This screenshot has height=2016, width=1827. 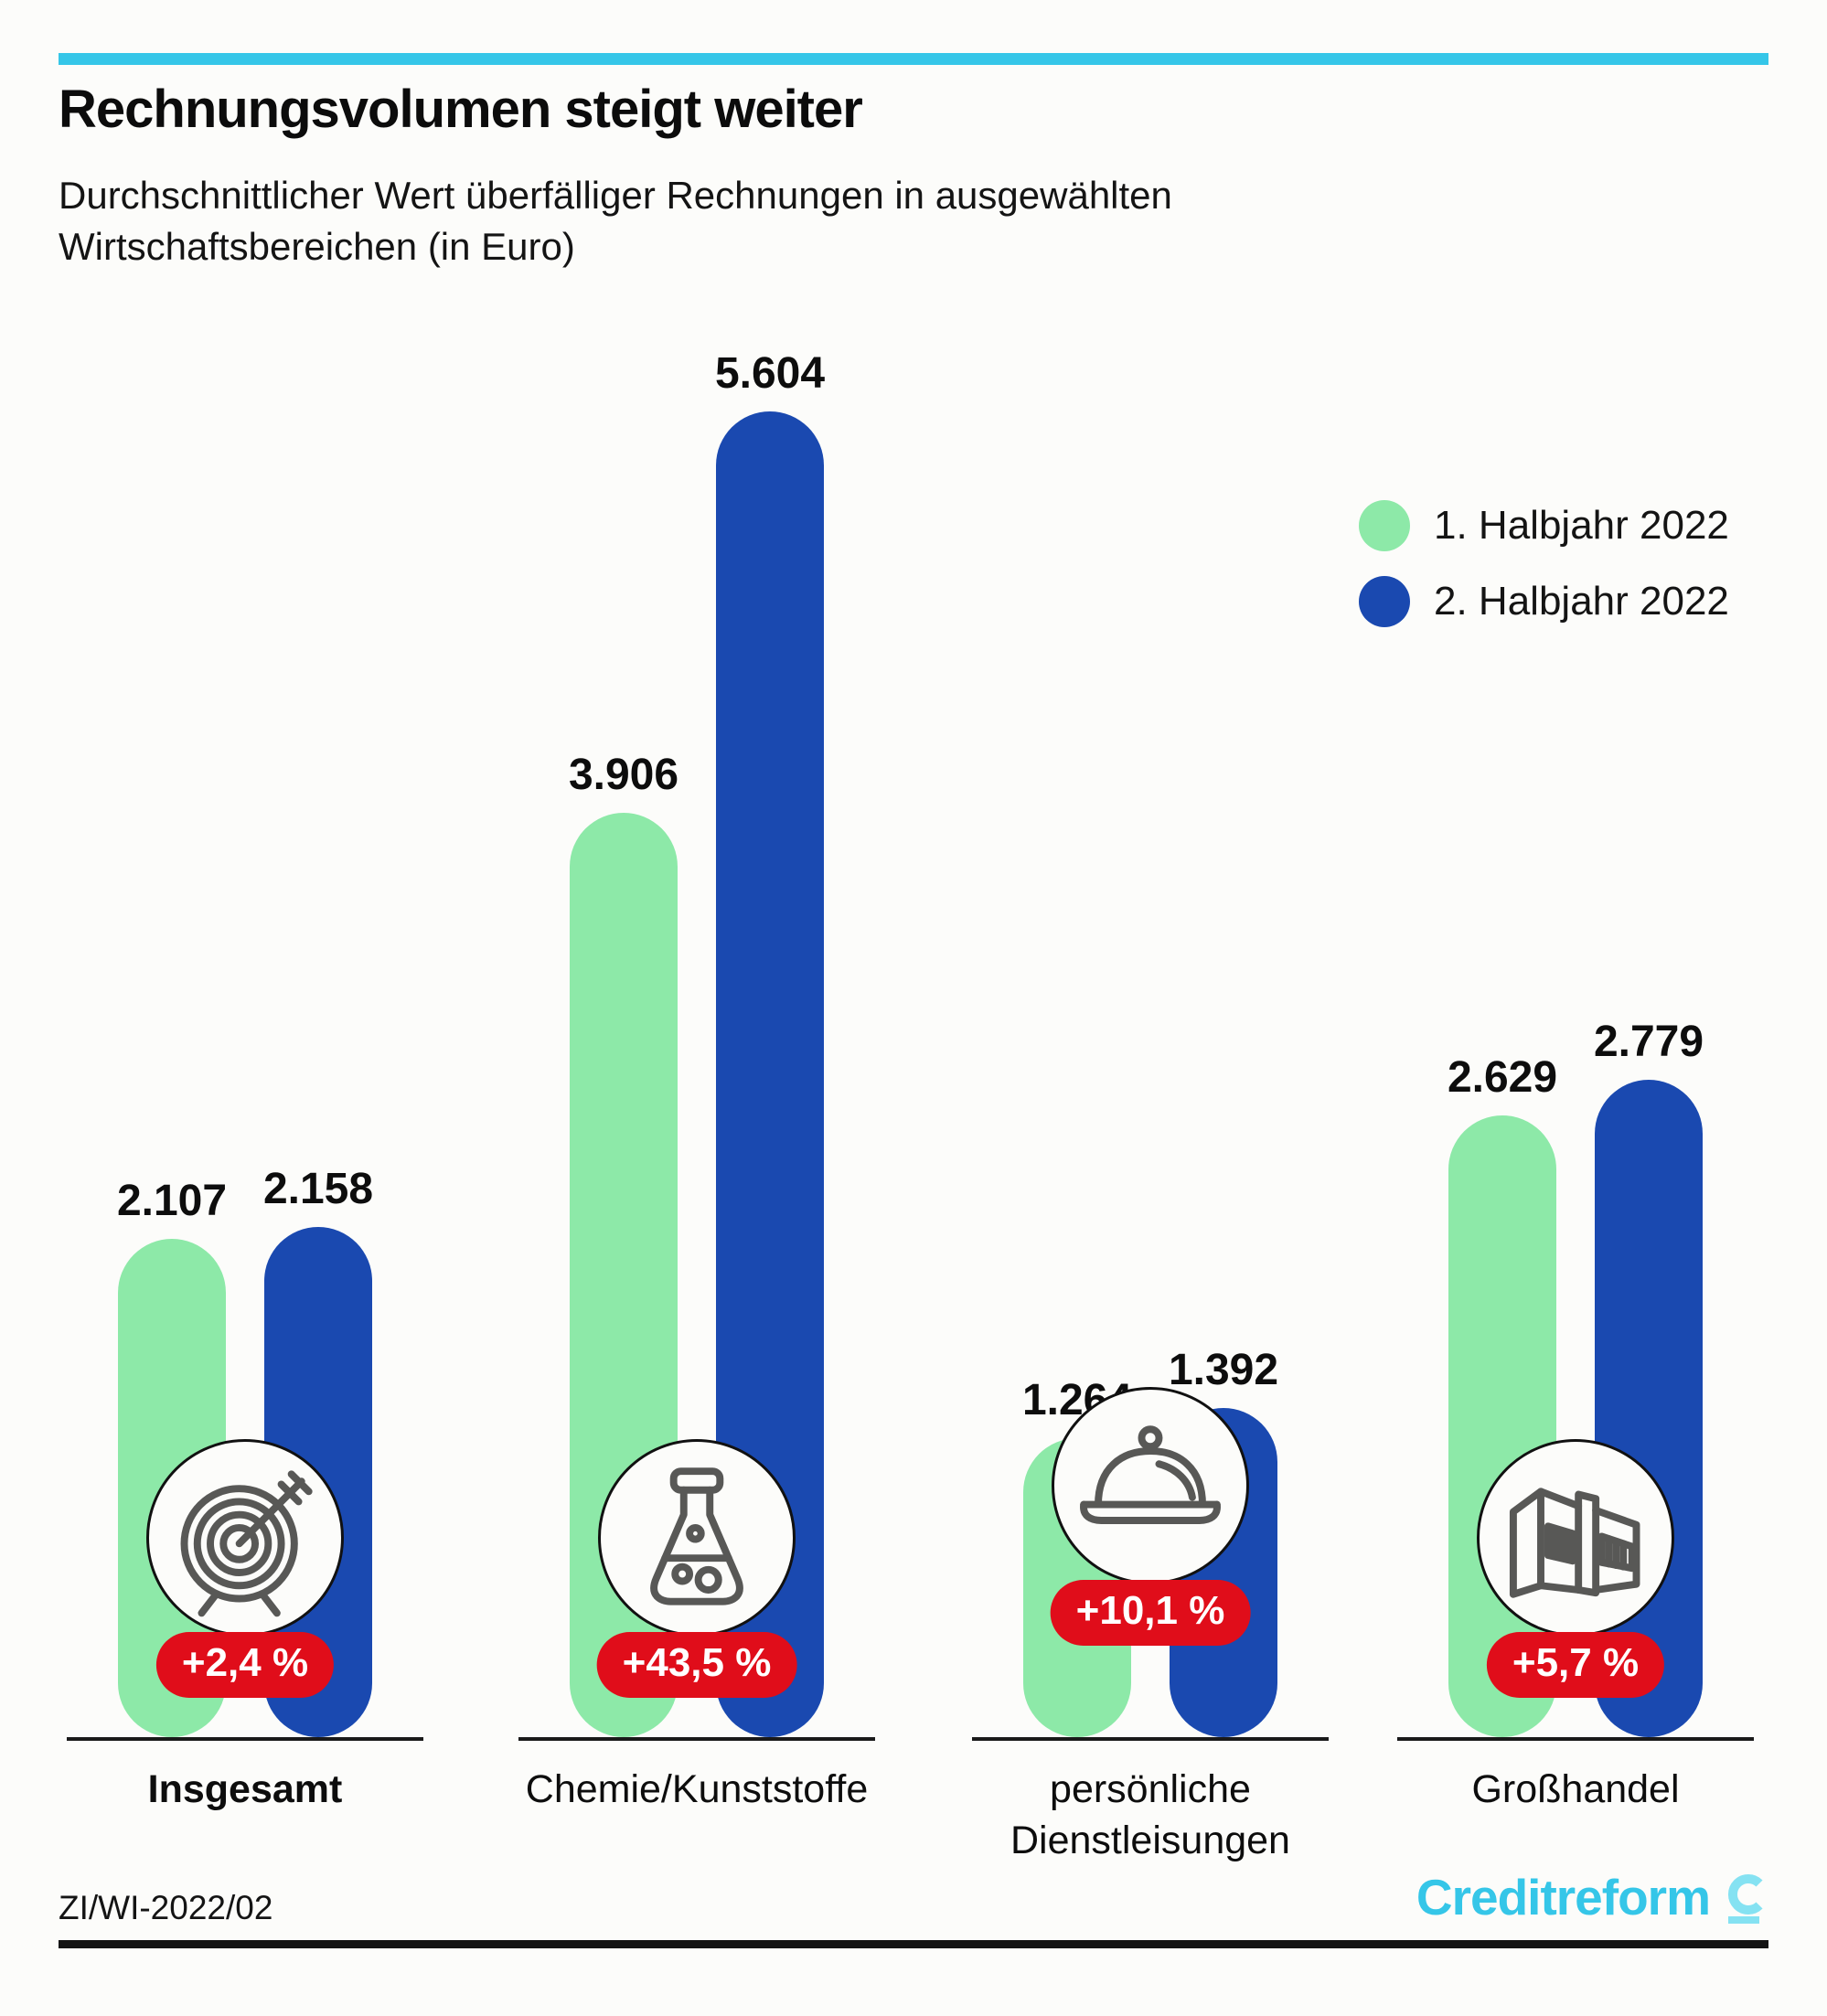 What do you see at coordinates (1745, 1899) in the screenshot?
I see `creditreform-c-mark-icon` at bounding box center [1745, 1899].